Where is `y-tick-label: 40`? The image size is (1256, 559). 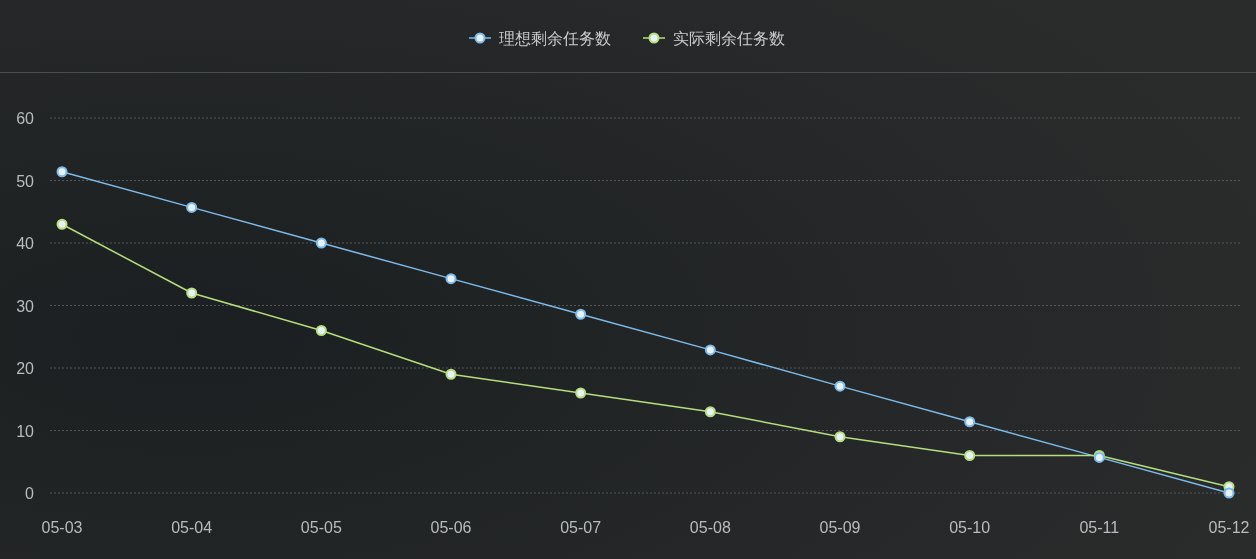
y-tick-label: 40 is located at coordinates (25, 243).